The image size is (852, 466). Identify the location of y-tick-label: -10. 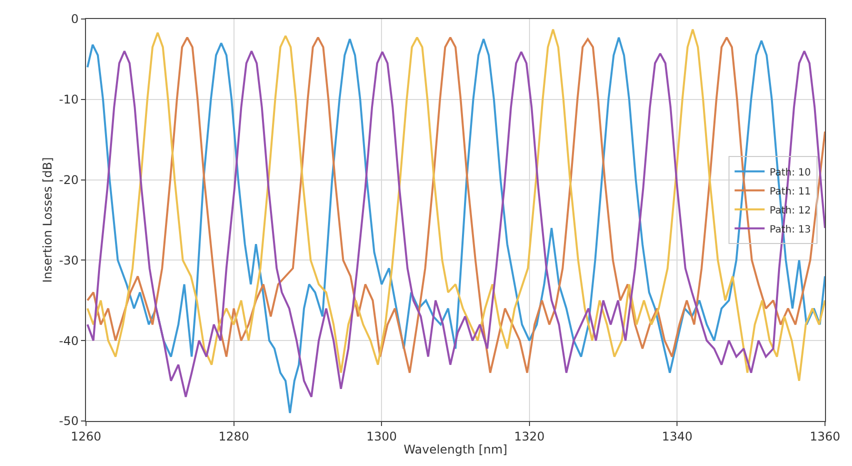
(68, 99).